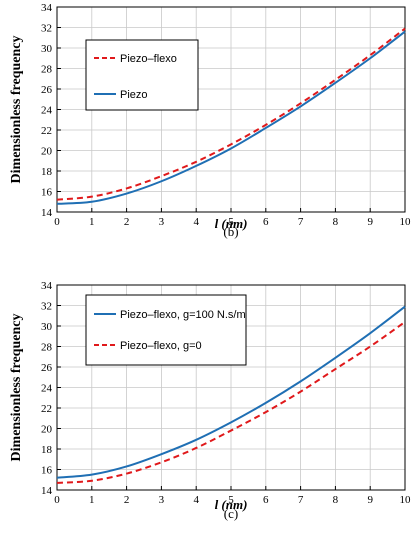 The image size is (416, 550). Describe the element at coordinates (230, 231) in the screenshot. I see `panel-caption: (b)` at that location.